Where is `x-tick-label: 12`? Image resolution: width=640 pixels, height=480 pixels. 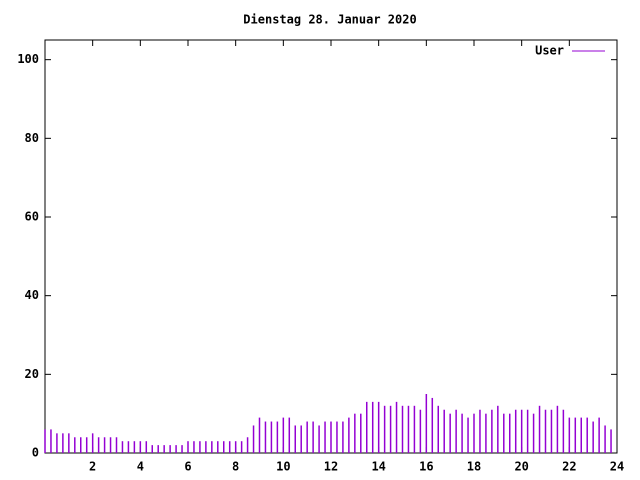
x-tick-label: 12 is located at coordinates (331, 467).